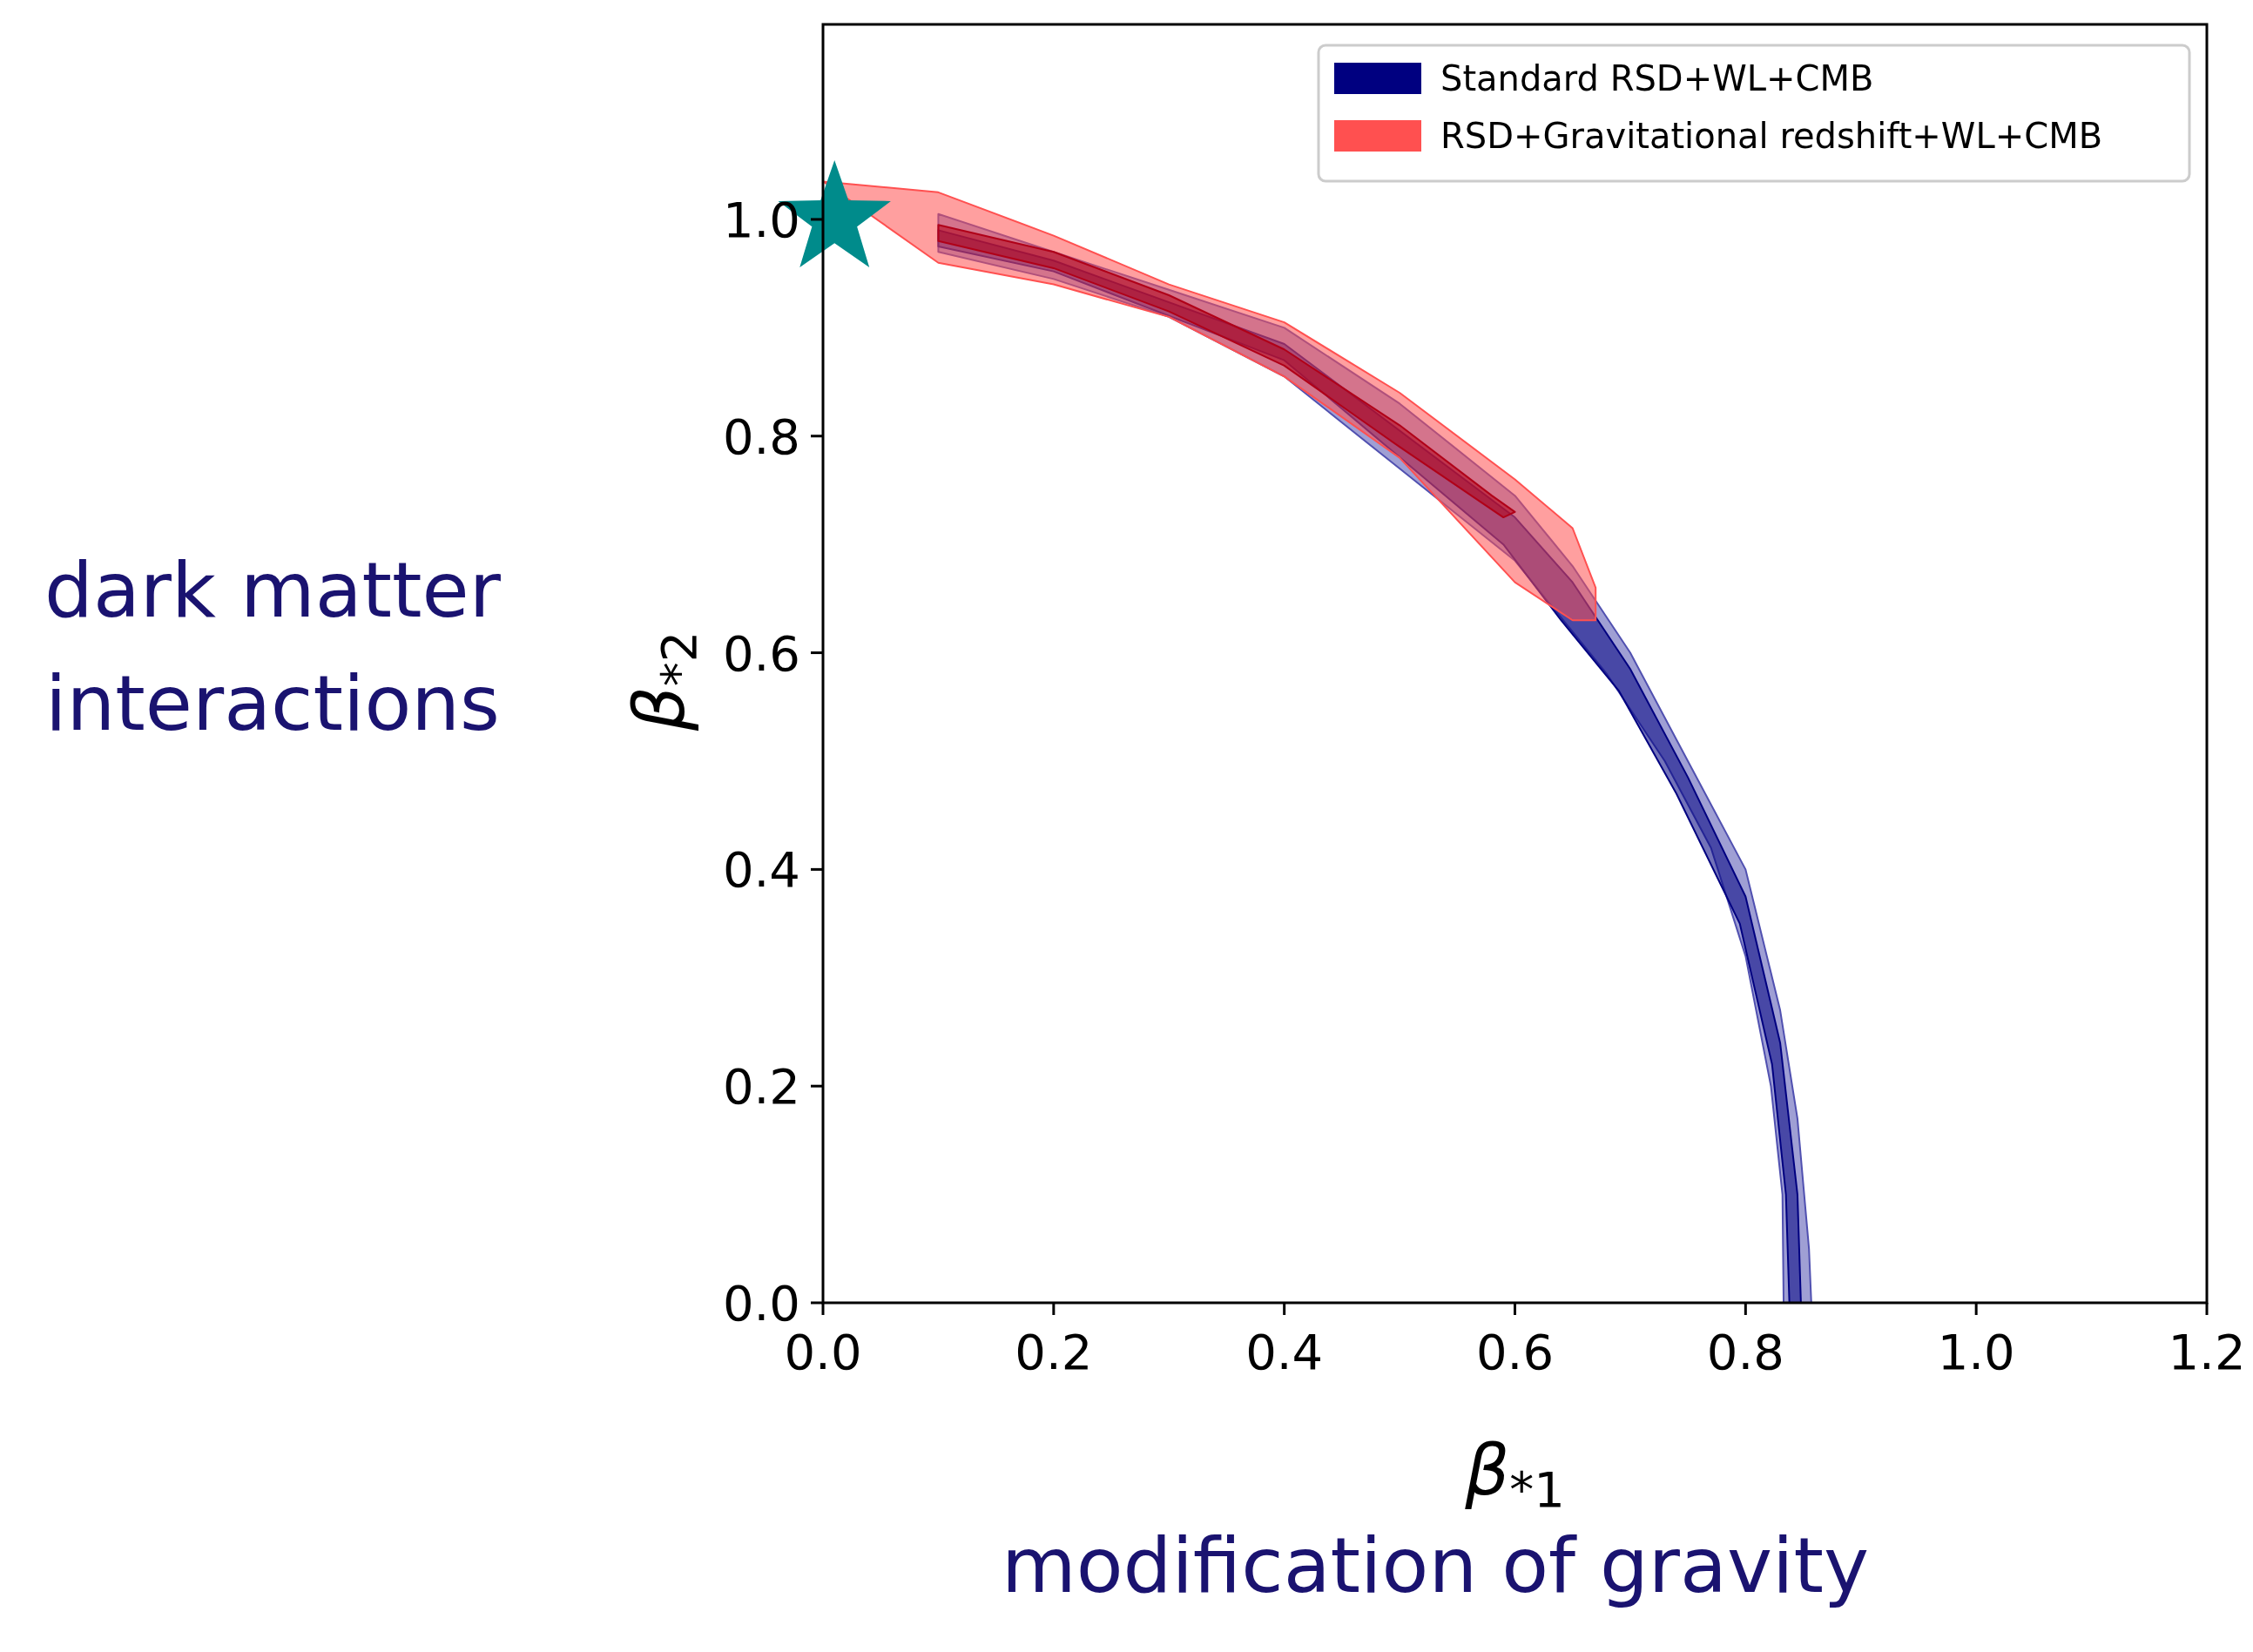 This screenshot has width=2253, height=1652. What do you see at coordinates (761, 436) in the screenshot?
I see `y-tick-label: 0.8` at bounding box center [761, 436].